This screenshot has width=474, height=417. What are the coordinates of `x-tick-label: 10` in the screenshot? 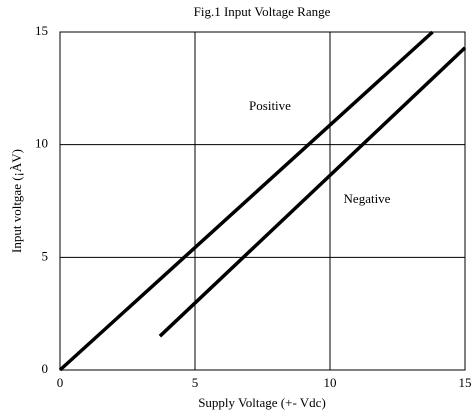 It's located at (330, 382).